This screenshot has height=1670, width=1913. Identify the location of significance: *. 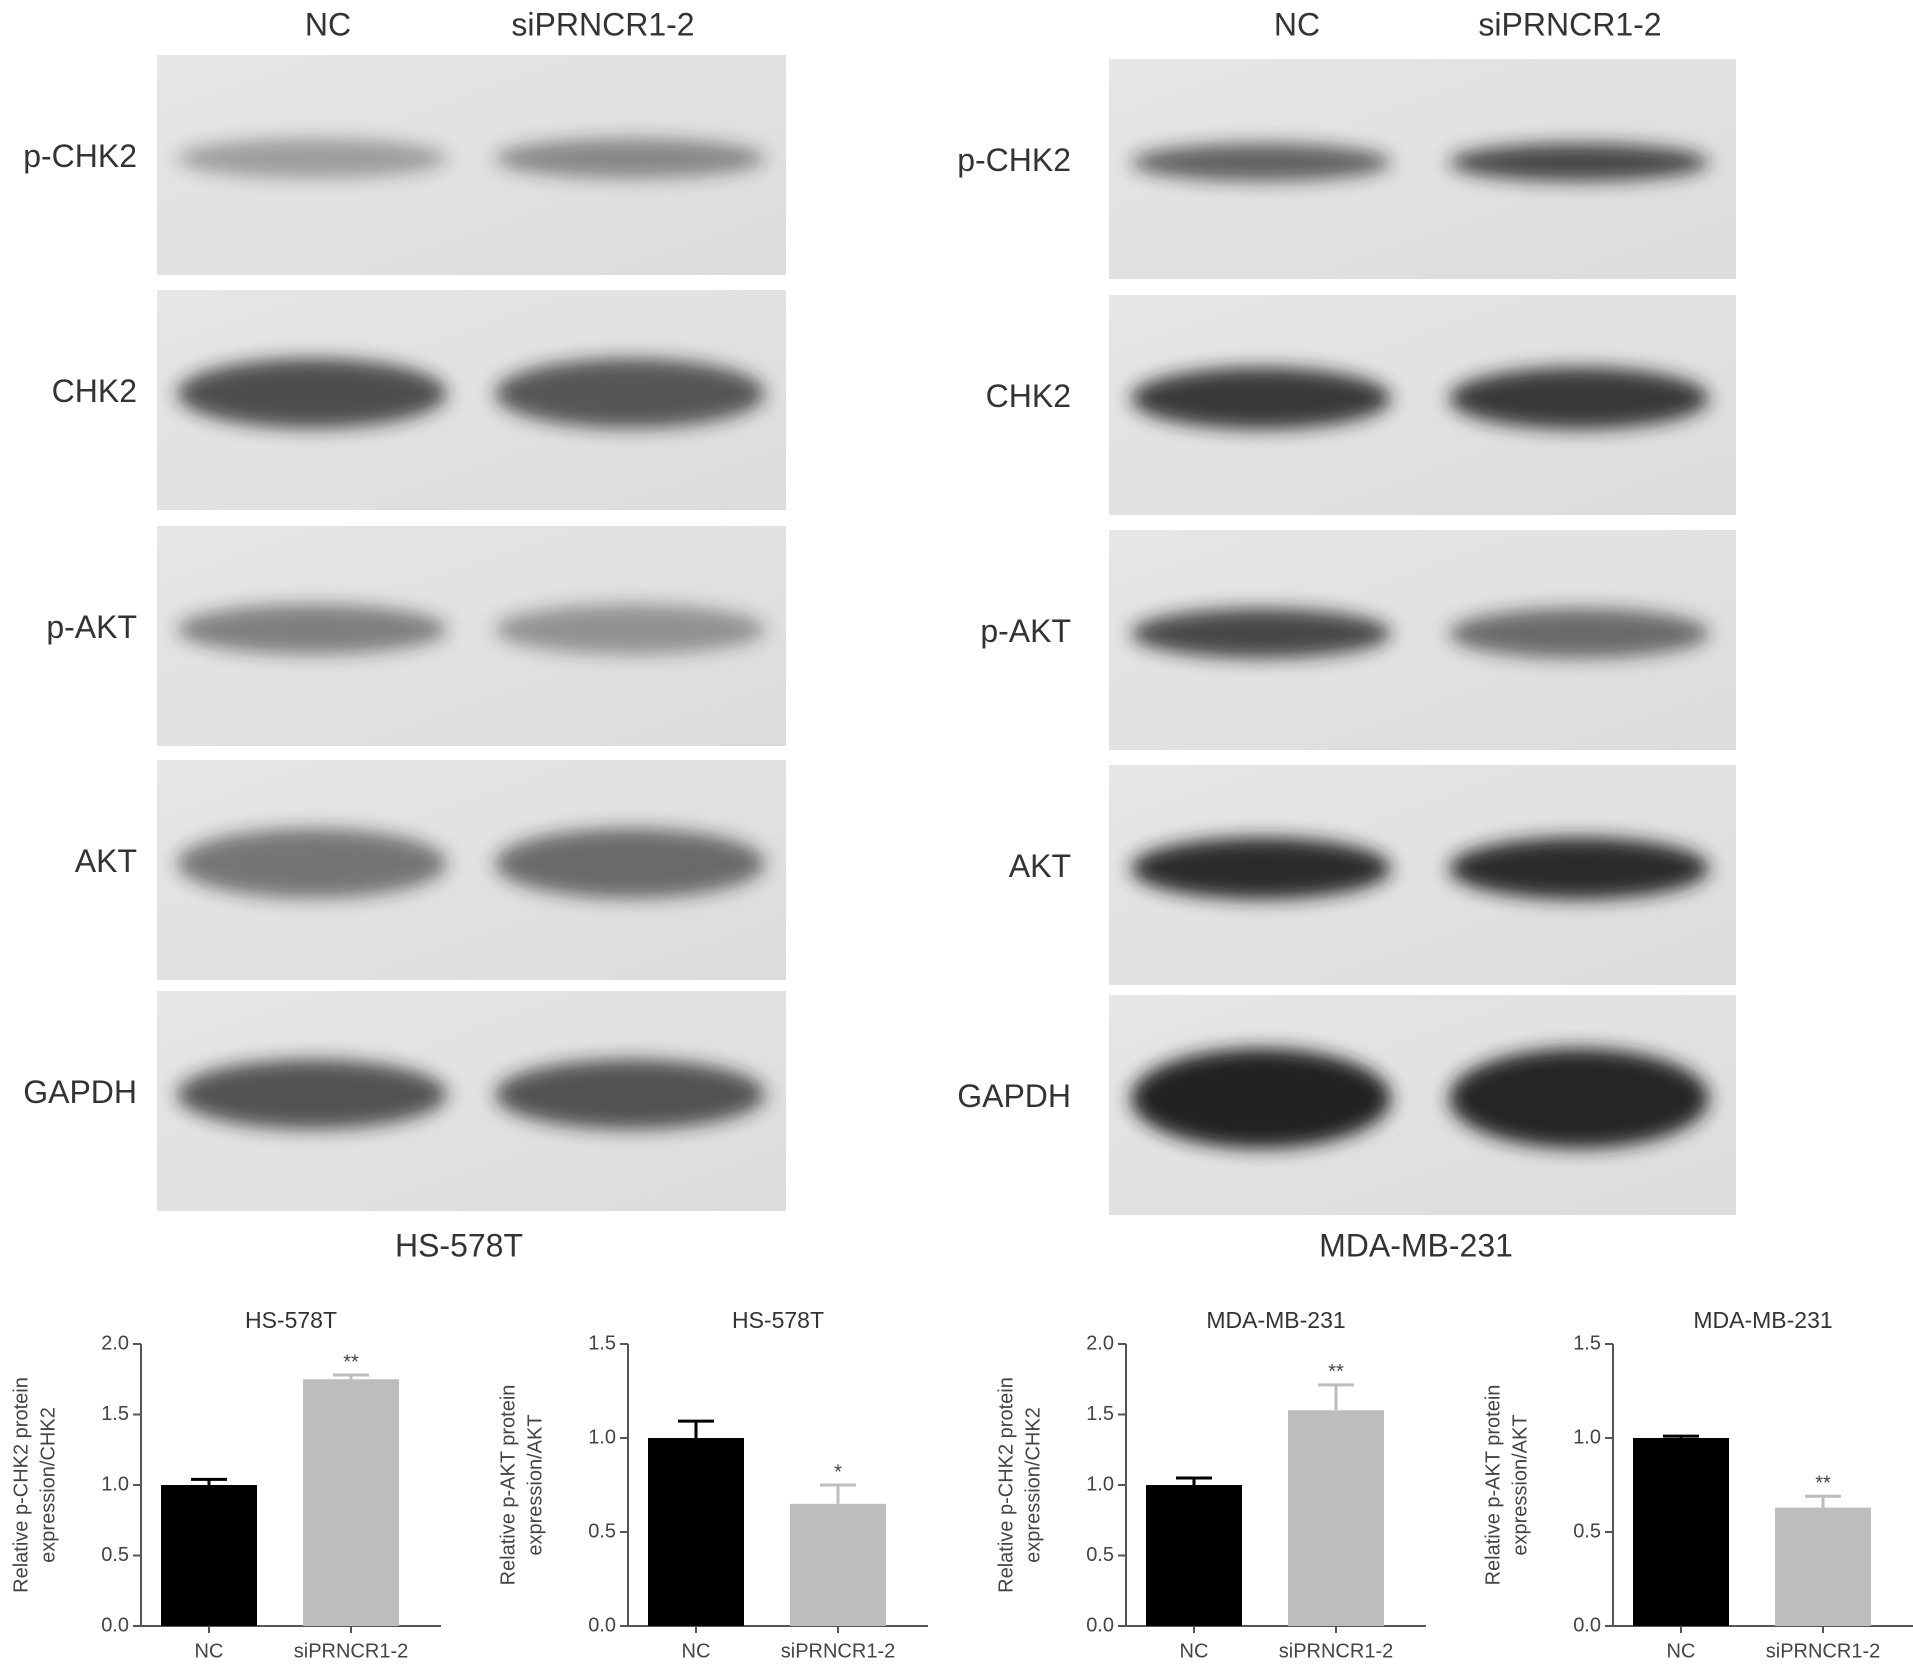
(838, 1472).